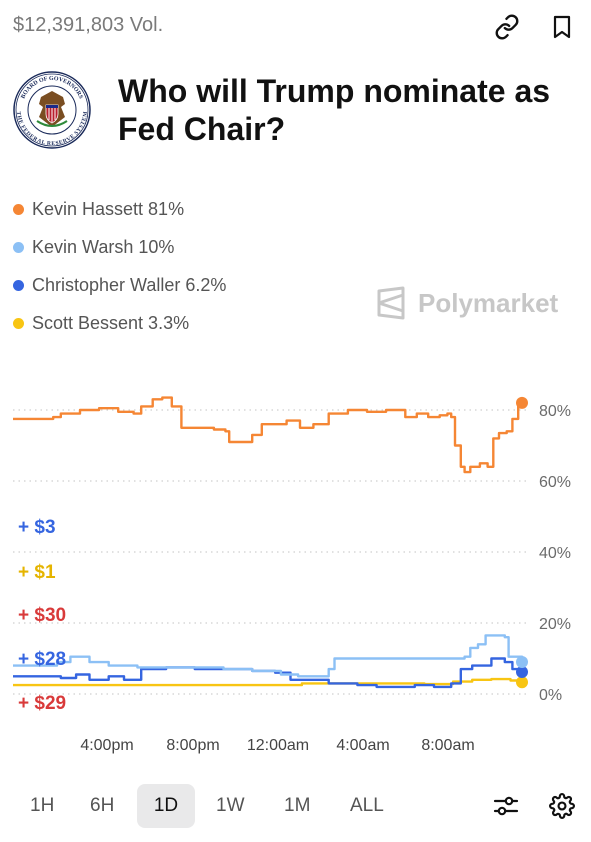 This screenshot has height=842, width=591. I want to click on polymarket-logo-icon, so click(391, 303).